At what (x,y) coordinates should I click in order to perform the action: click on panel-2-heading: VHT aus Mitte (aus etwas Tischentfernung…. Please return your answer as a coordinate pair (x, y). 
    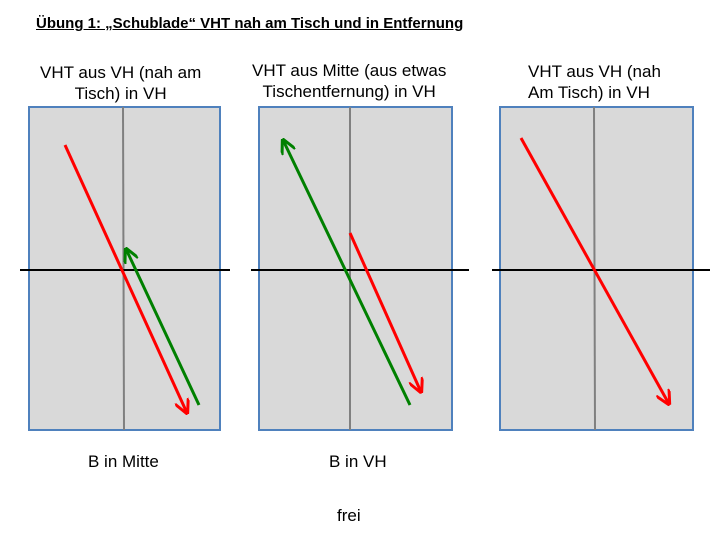
    Looking at the image, I should click on (349, 81).